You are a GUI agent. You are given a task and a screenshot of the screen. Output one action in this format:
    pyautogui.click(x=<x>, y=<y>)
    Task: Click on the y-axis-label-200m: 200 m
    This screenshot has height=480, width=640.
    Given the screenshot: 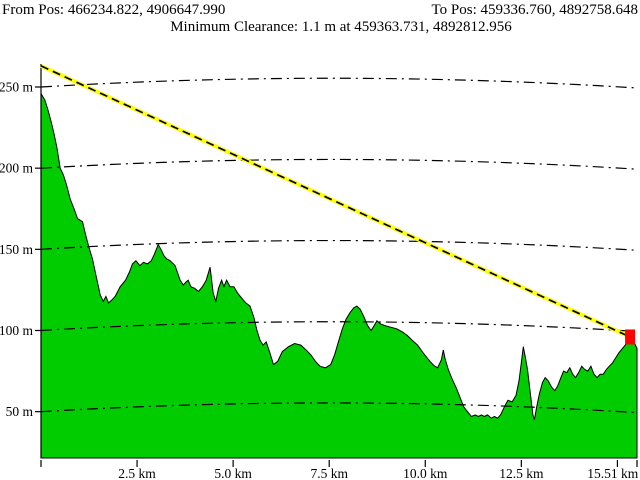 What is the action you would take?
    pyautogui.click(x=16, y=168)
    